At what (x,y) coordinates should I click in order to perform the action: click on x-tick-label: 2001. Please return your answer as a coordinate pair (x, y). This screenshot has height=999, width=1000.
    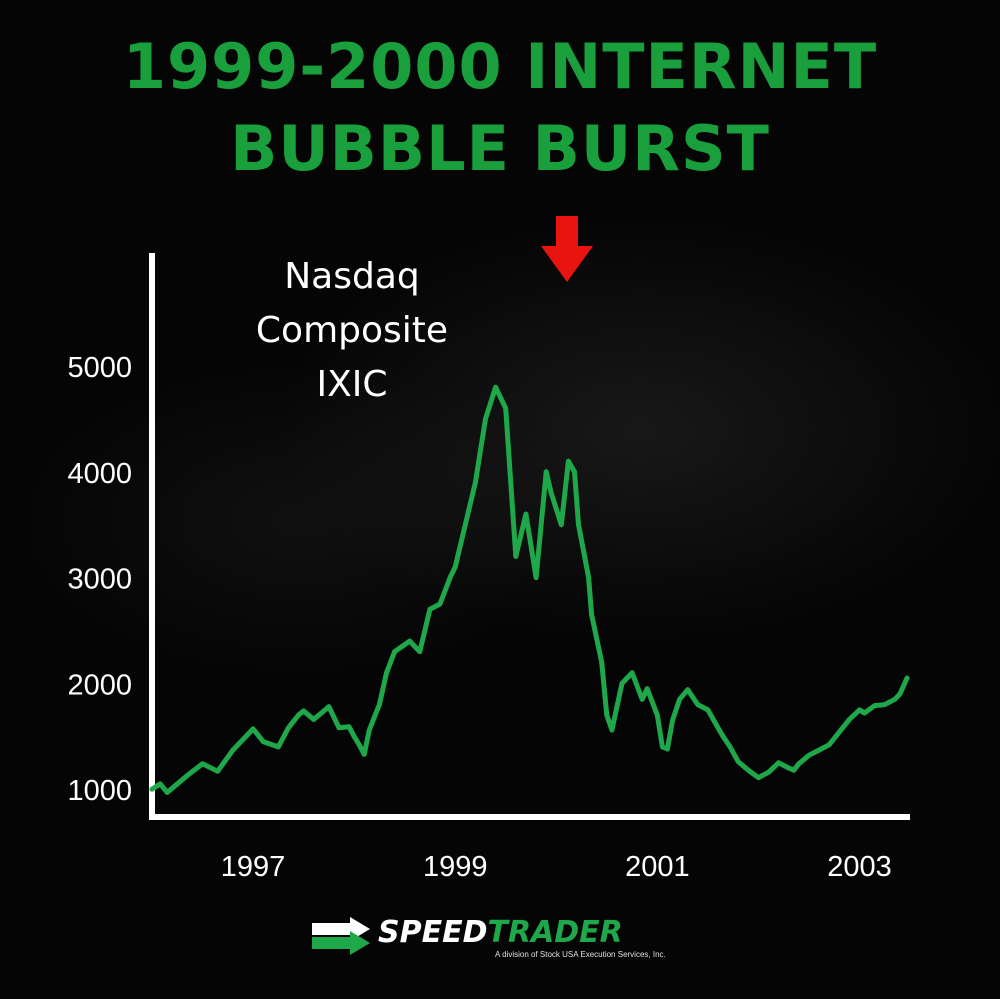
    Looking at the image, I should click on (657, 867).